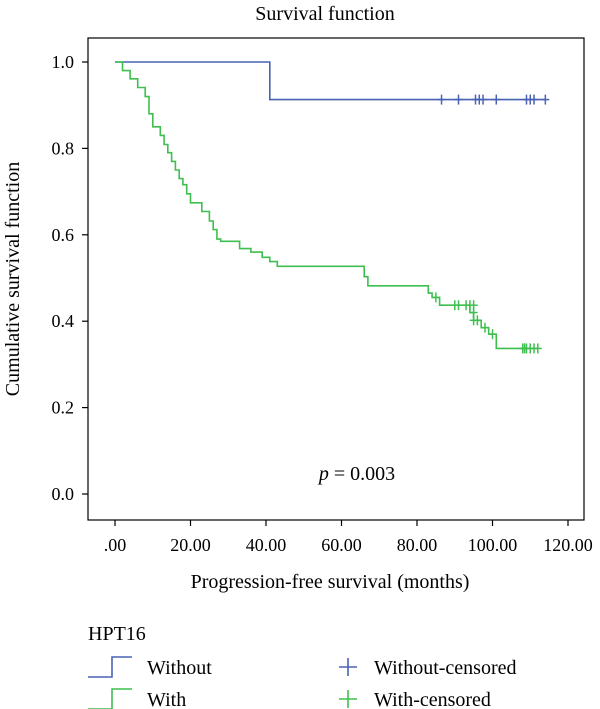 This screenshot has height=709, width=600. I want to click on x-axis: .00 20.00 40.00 60.00 80.00 100.00 120.00, so click(348, 537).